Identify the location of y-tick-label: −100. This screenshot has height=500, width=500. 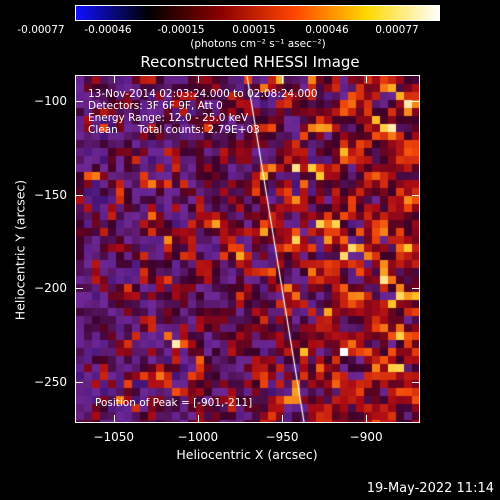
(50, 101).